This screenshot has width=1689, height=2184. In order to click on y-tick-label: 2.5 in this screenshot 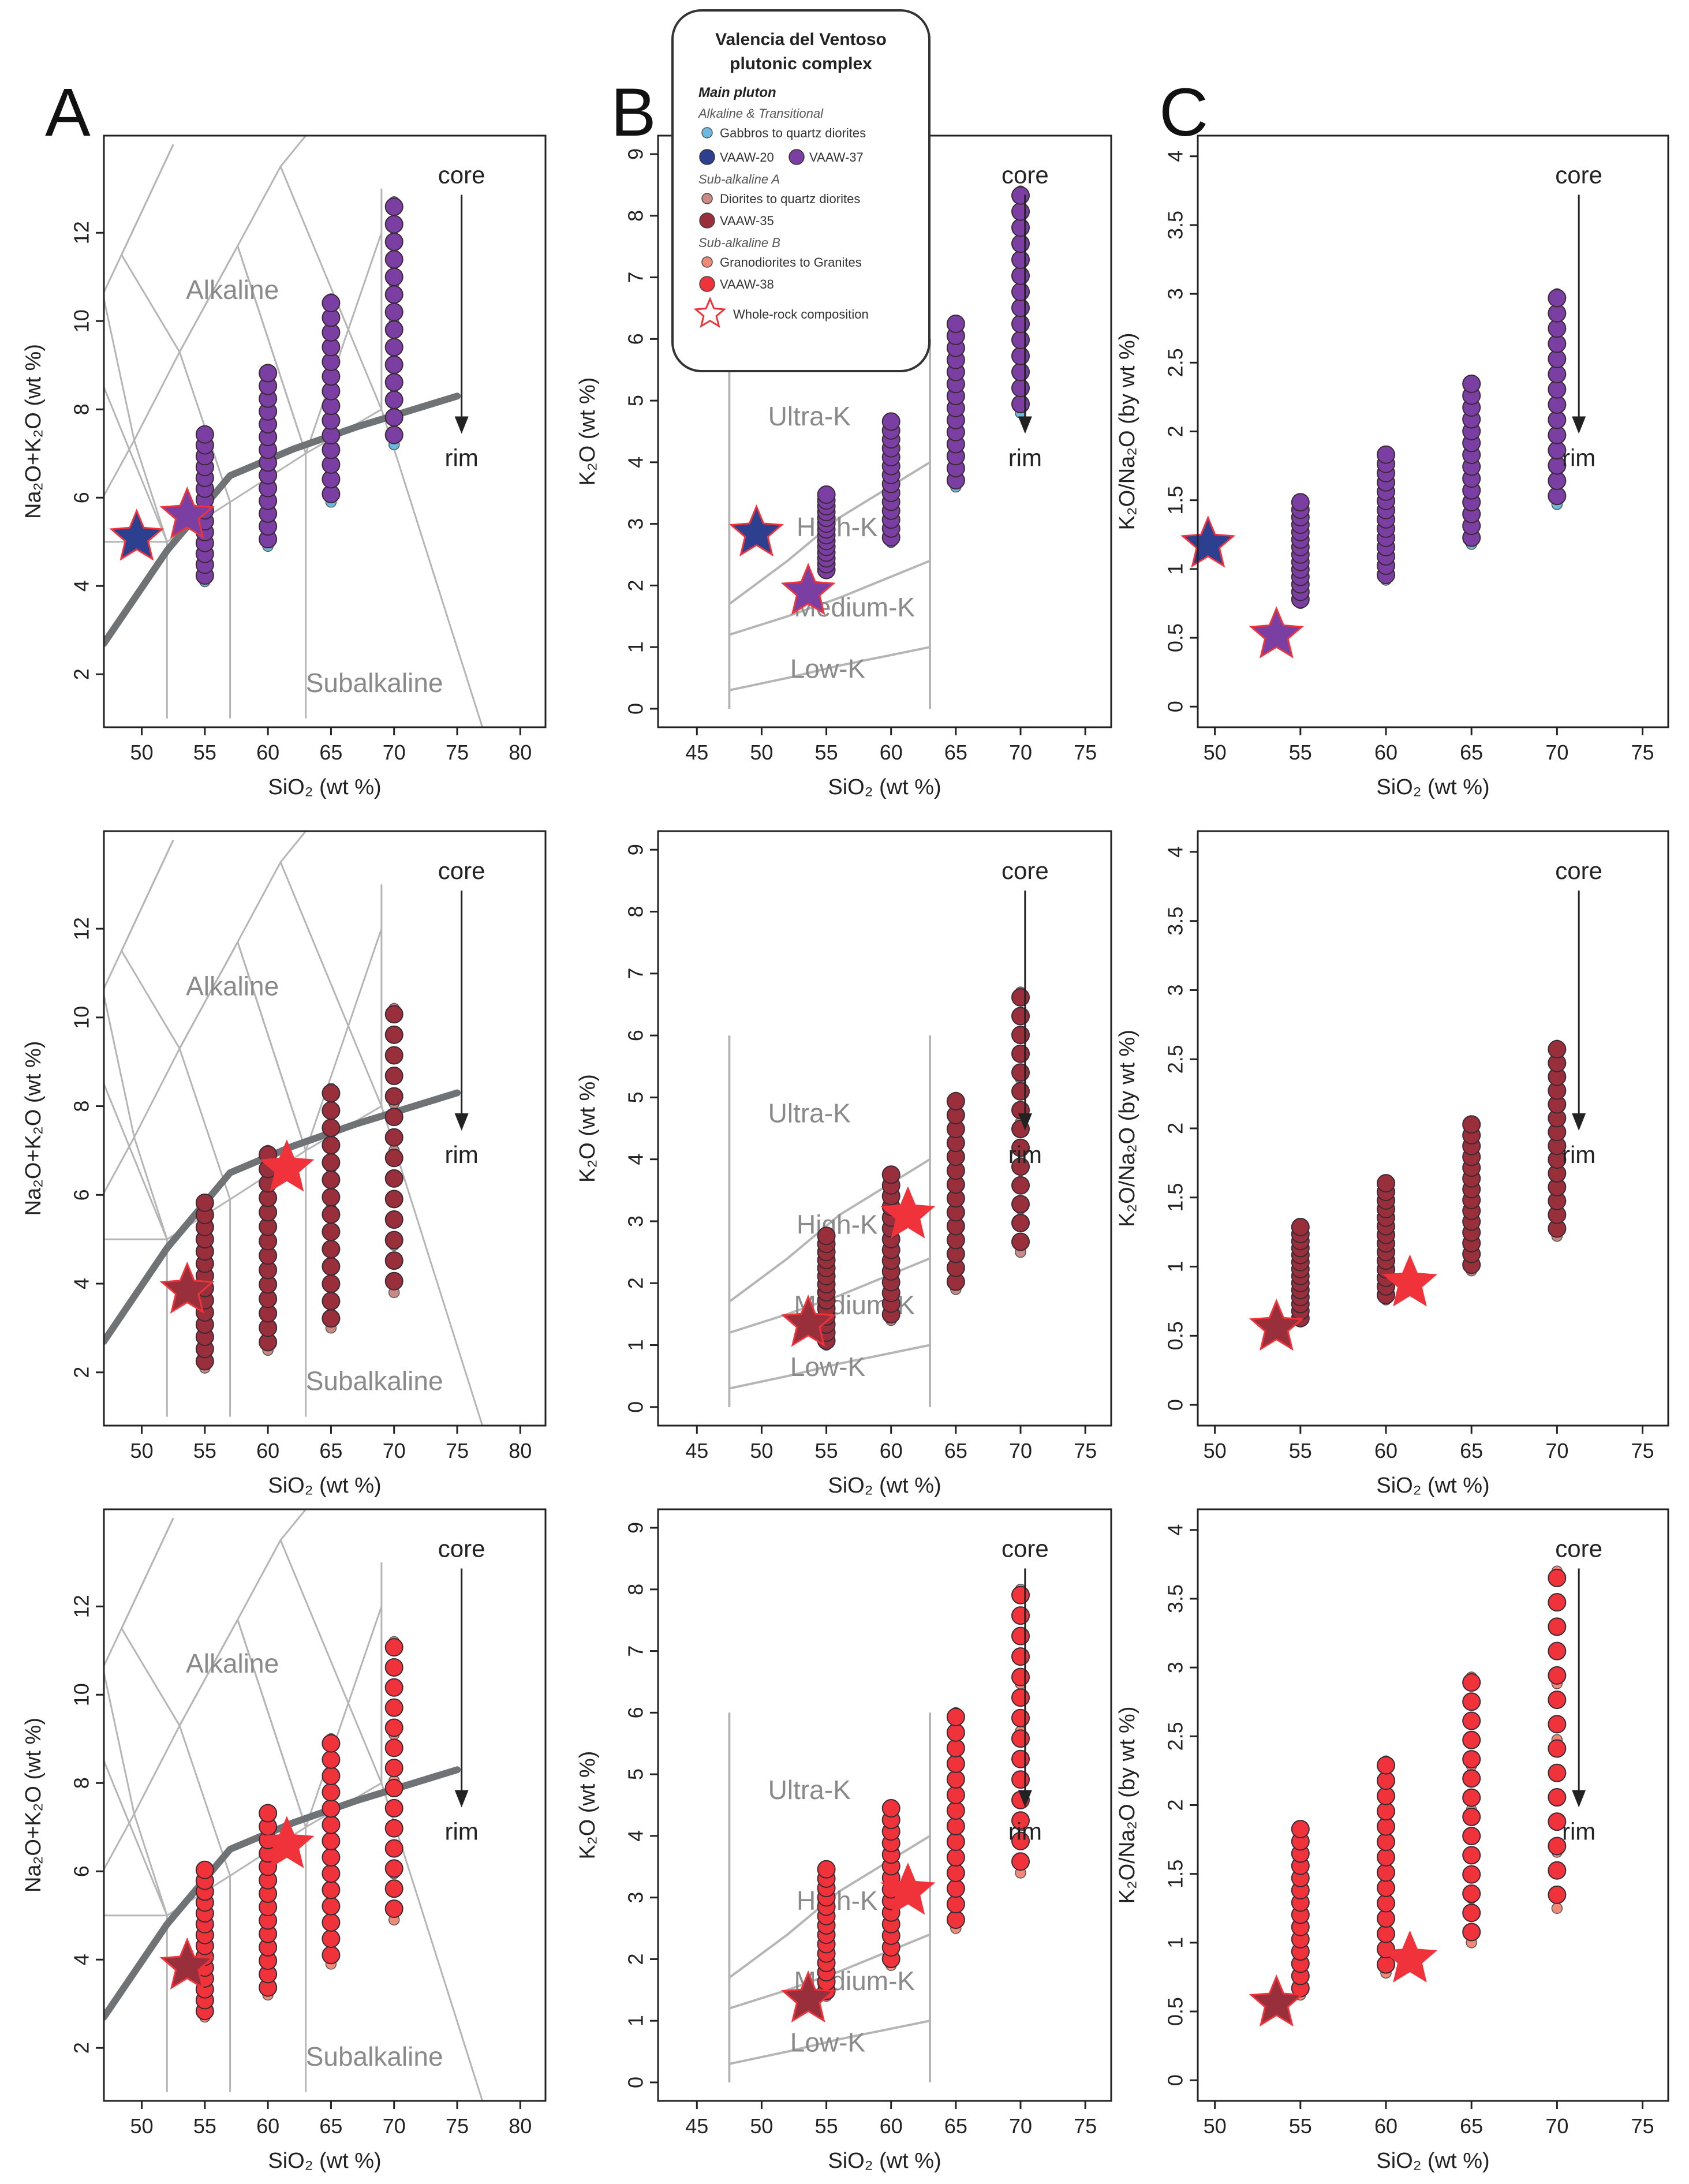, I will do `click(1175, 1059)`.